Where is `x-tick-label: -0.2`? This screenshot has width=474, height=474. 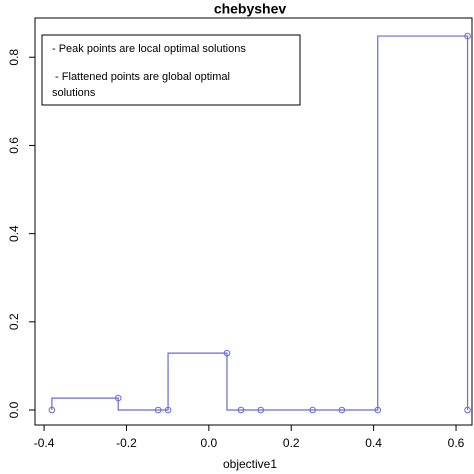
x-tick-label: -0.2 is located at coordinates (126, 443).